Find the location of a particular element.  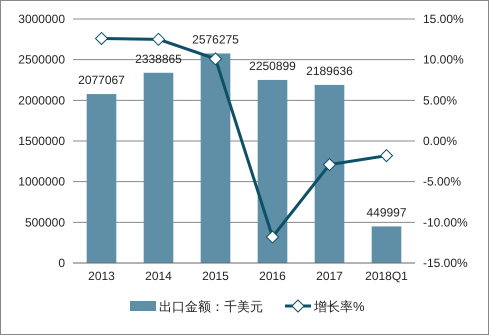

y-tick-label: 0 is located at coordinates (62, 263).